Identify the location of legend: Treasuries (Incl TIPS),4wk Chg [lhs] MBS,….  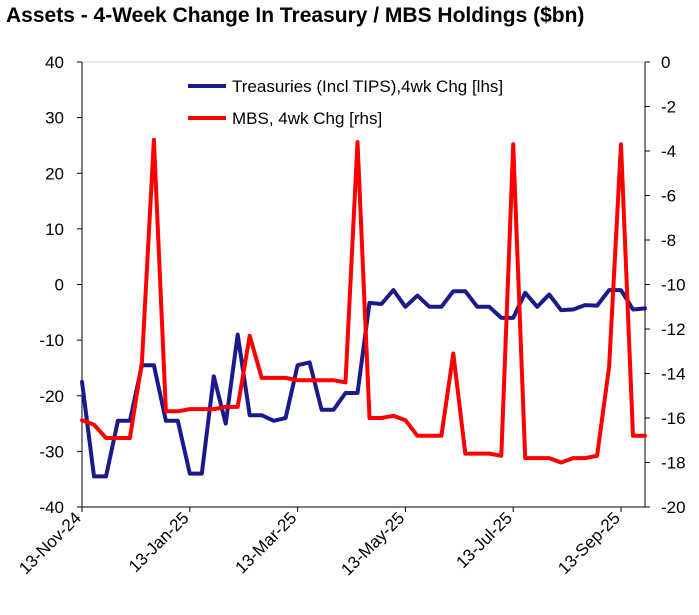
(345, 102).